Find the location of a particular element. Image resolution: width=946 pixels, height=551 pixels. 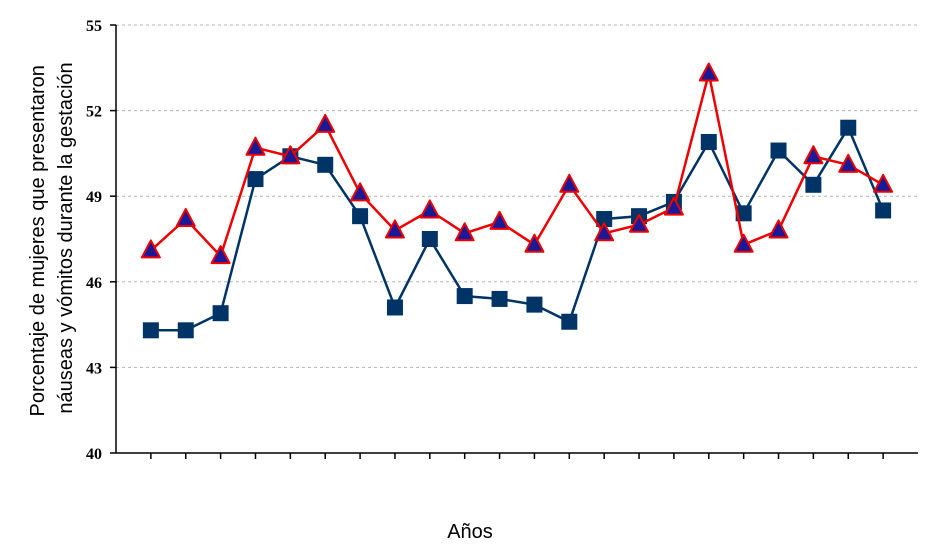

y-tick-label: 40 is located at coordinates (94, 454).